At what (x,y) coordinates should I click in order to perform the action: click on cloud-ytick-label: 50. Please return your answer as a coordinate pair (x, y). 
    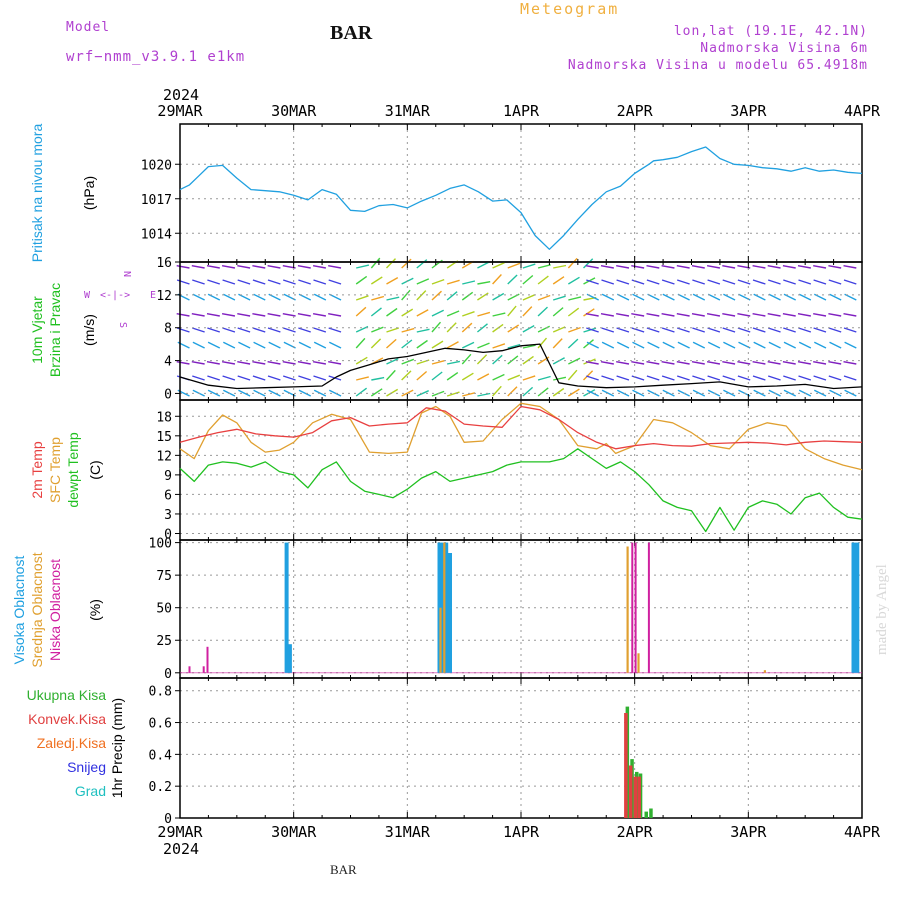
    Looking at the image, I should click on (164, 609).